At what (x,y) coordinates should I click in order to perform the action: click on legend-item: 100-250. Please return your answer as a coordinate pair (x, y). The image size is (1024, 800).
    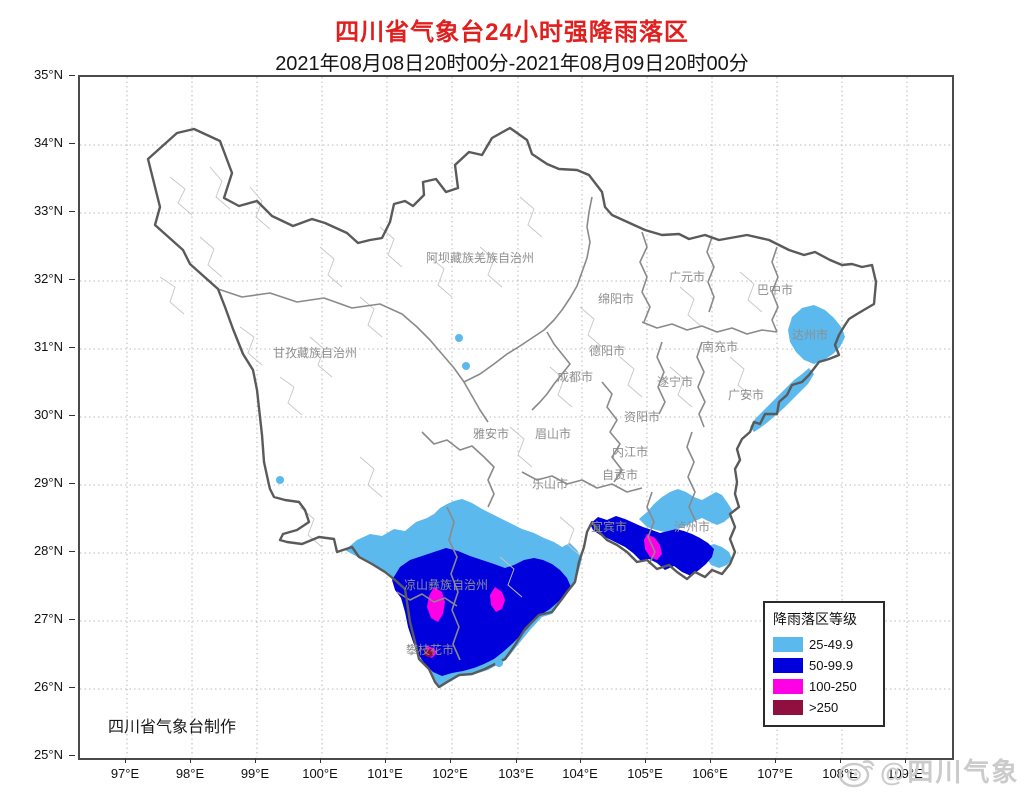
    Looking at the image, I should click on (824, 686).